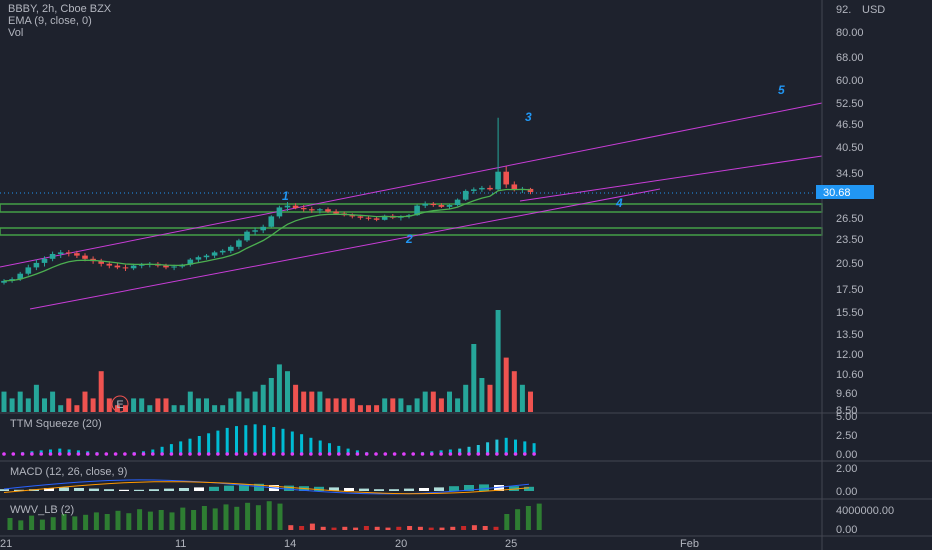 This screenshot has width=932, height=550. What do you see at coordinates (865, 473) in the screenshot?
I see `indicator-axis: 5.00 2.50 0.00 2.00 0.00 4000000.00 0.00` at bounding box center [865, 473].